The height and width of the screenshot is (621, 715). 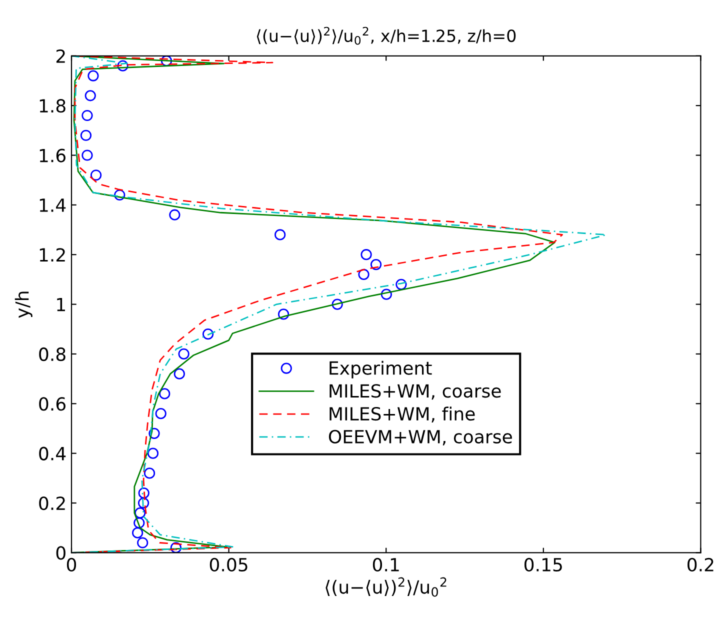 I want to click on y-tick-label: 0.2, so click(x=52, y=503).